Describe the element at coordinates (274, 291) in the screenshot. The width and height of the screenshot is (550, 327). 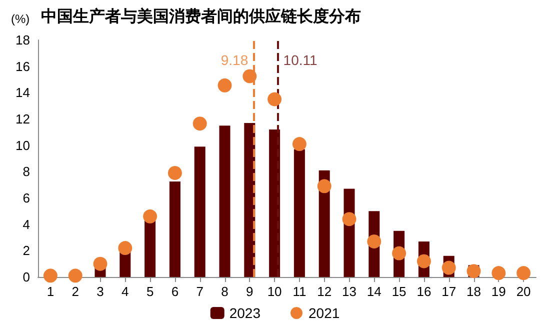
I see `x-tick-label: 10` at that location.